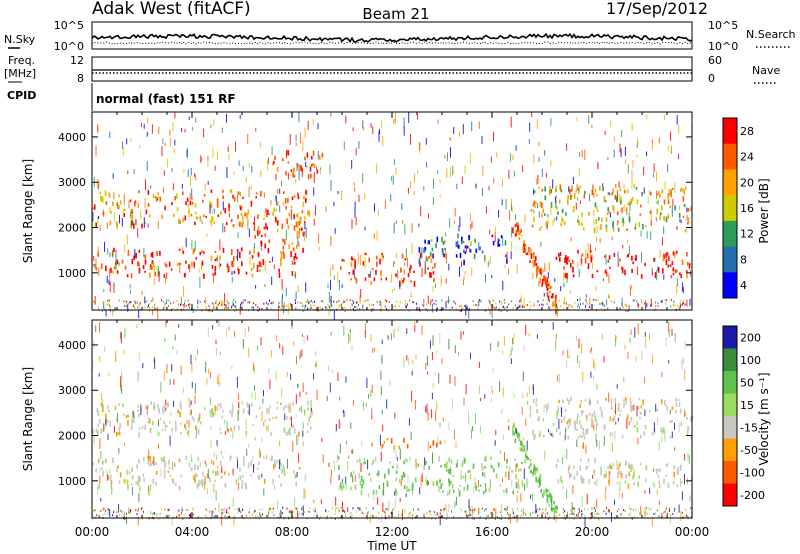 The image size is (800, 554). Describe the element at coordinates (72, 390) in the screenshot. I see `y-tick-label: 3000` at that location.